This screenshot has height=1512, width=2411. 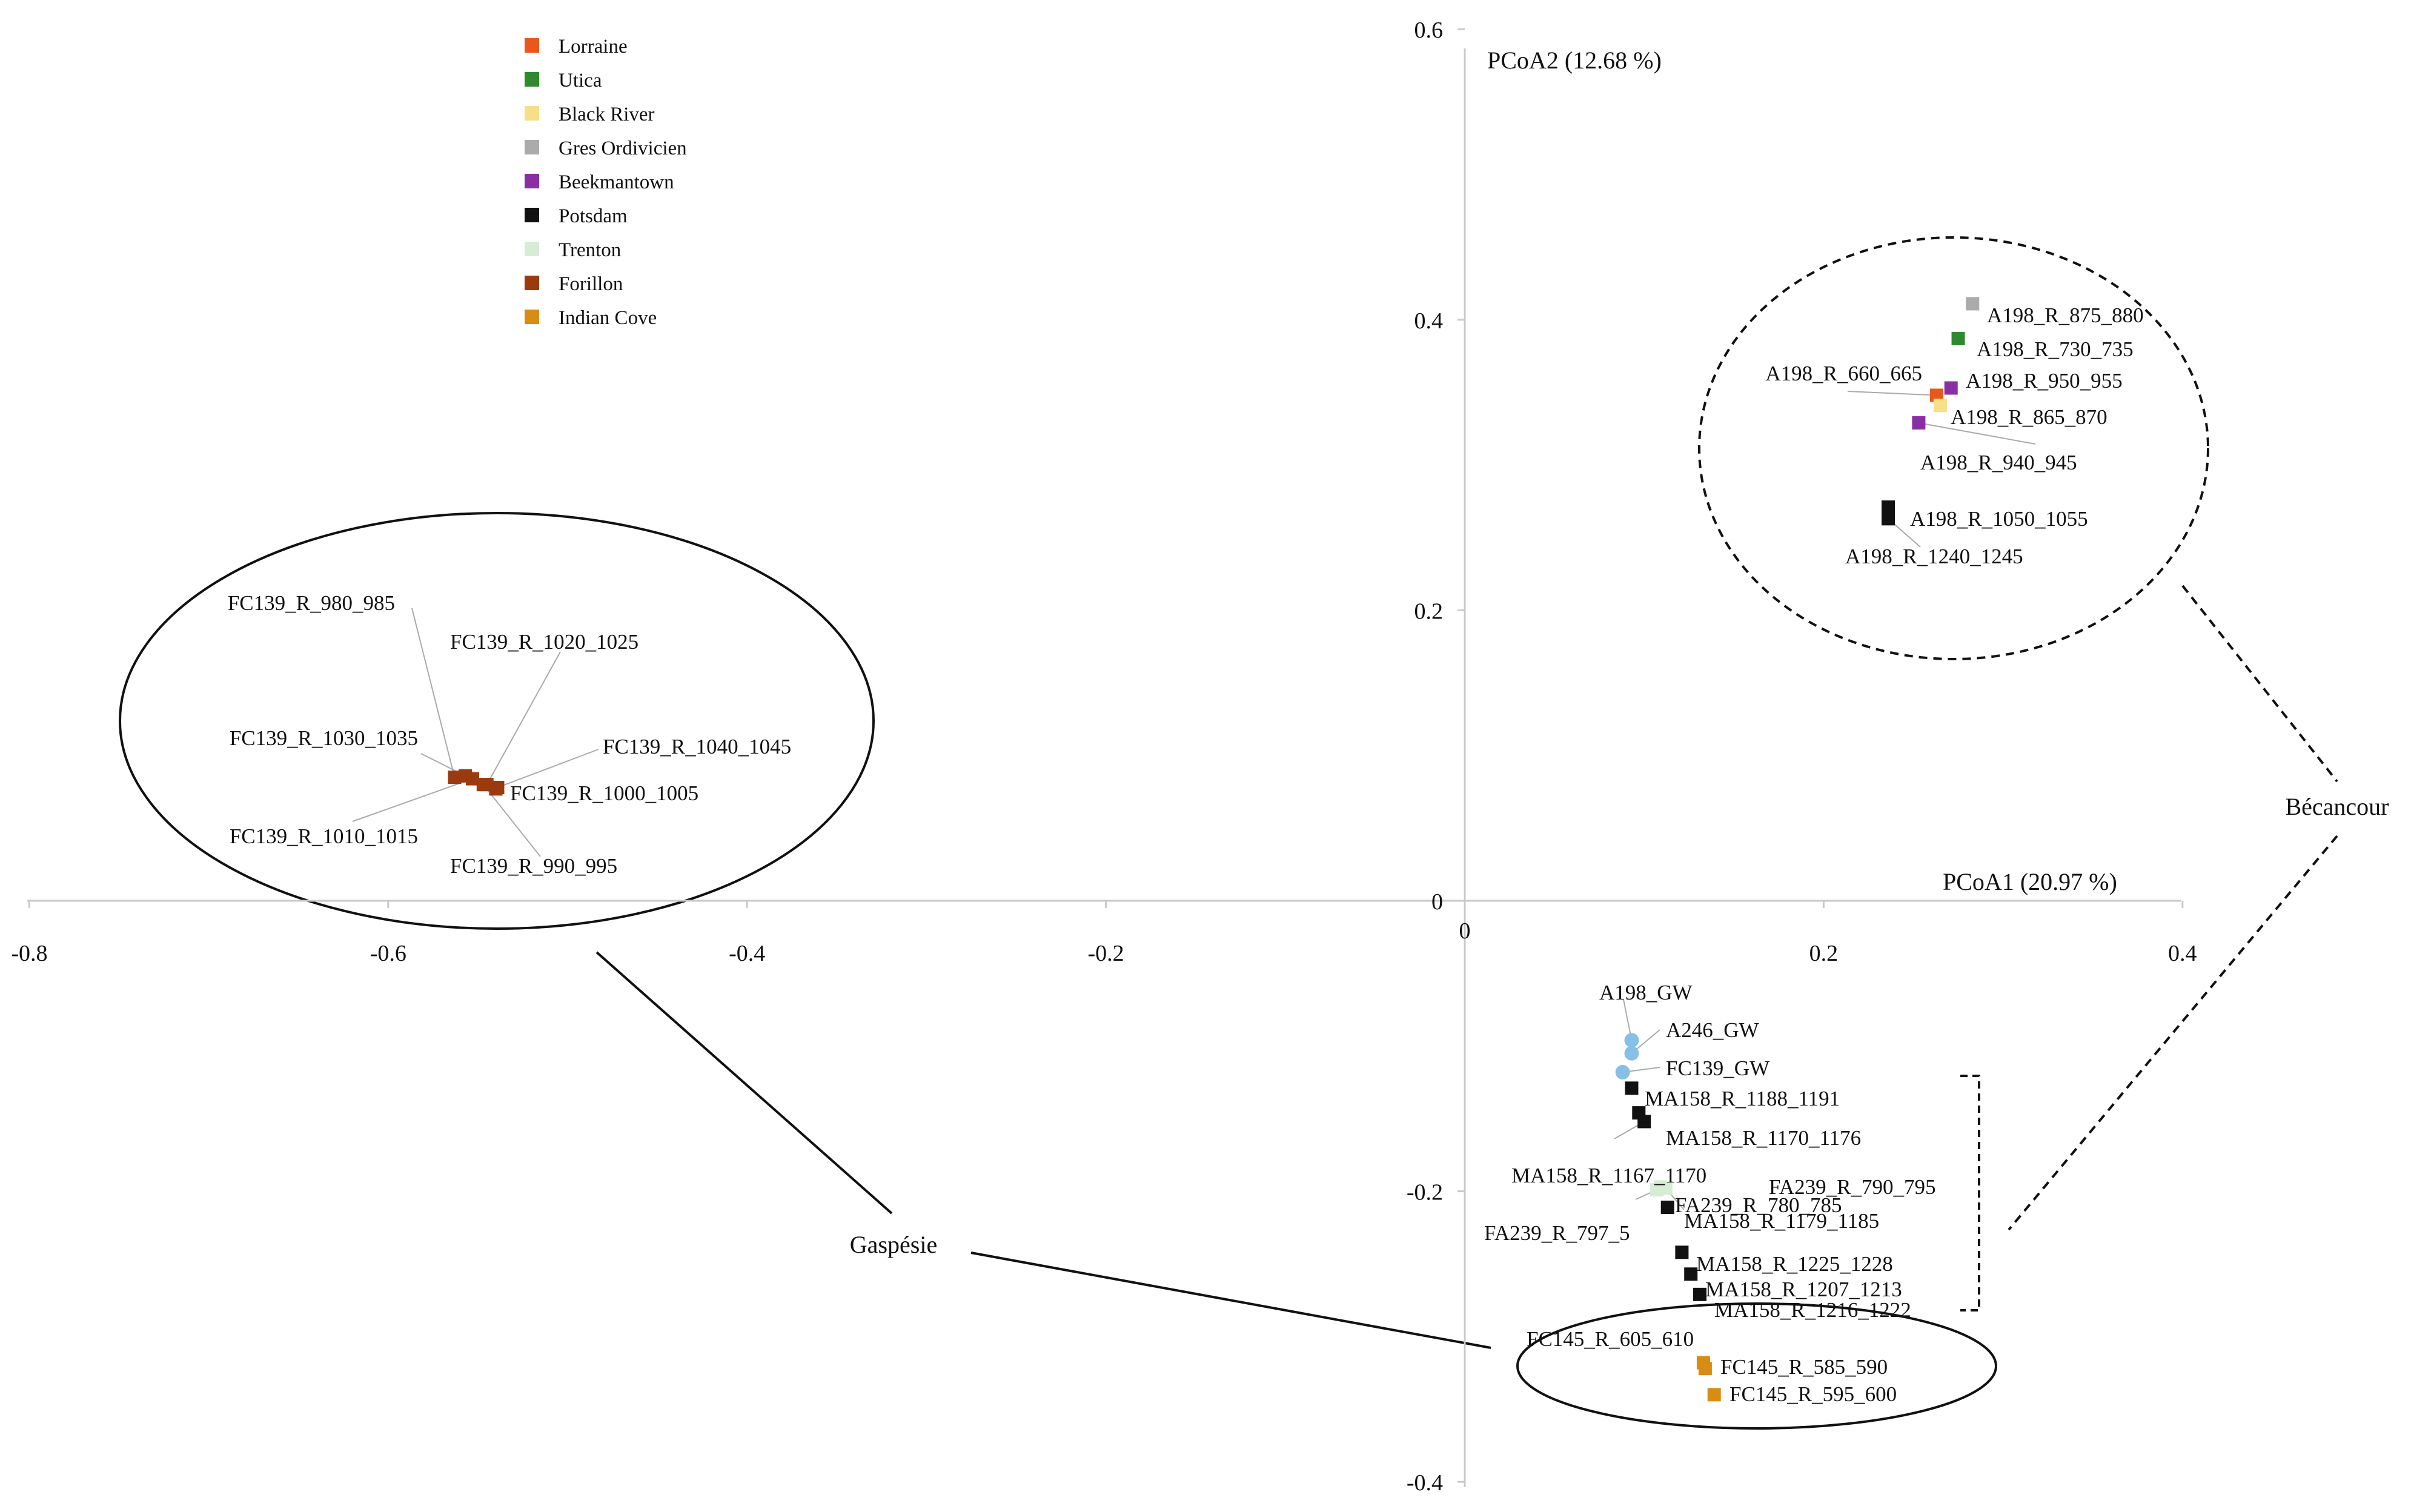 I want to click on fc139-r-1010-1015-label: FC139_R_1010_1015, so click(x=324, y=836).